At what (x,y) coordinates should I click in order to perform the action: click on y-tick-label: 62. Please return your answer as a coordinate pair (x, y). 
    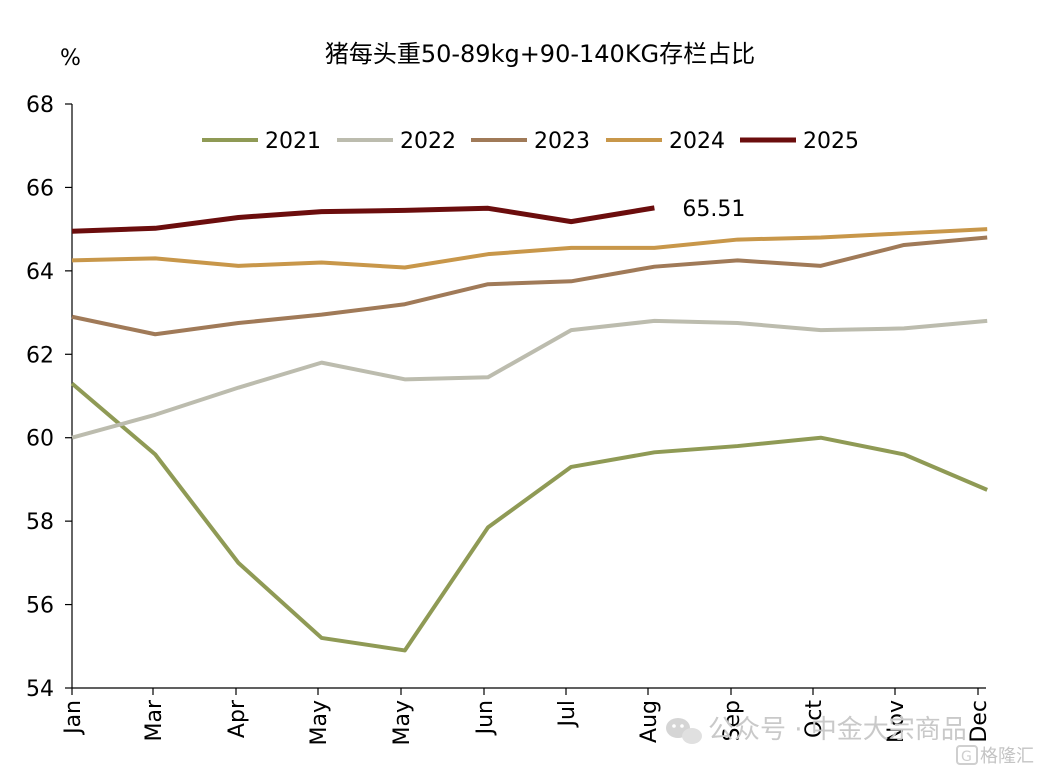
    Looking at the image, I should click on (40, 355).